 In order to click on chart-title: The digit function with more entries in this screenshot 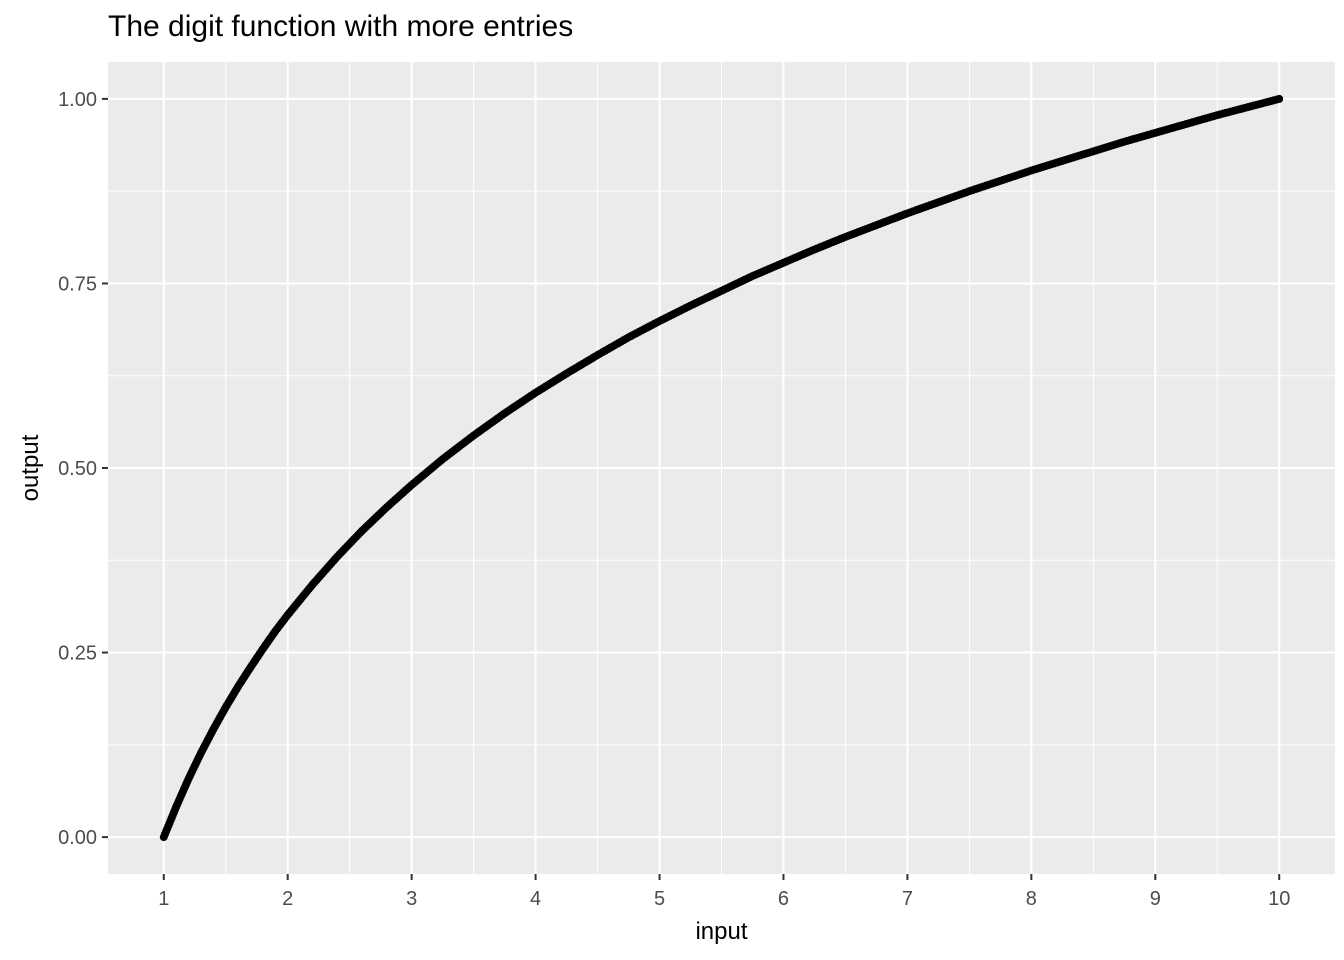, I will do `click(341, 26)`.